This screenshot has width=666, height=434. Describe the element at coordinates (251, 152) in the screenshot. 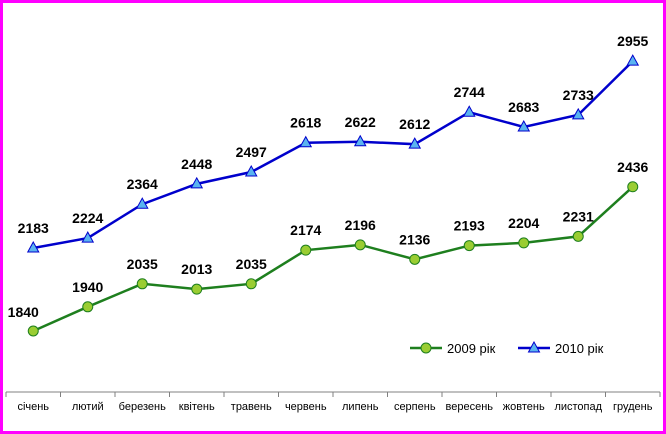

I see `data-label: 2497` at that location.